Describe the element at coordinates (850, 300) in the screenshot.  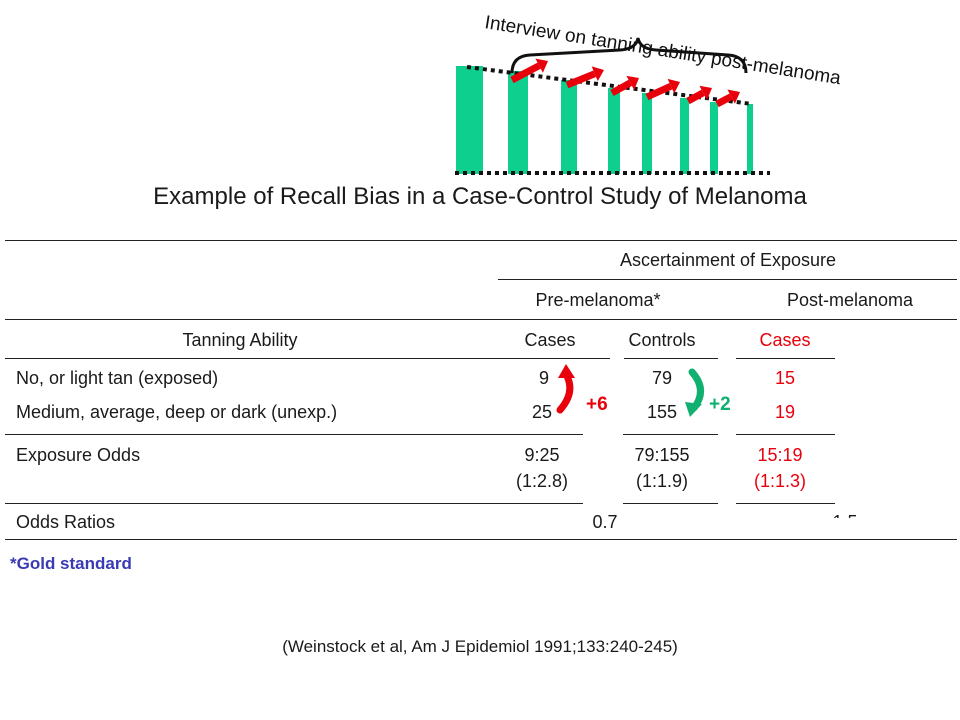
I see `subheader-post: Post-melanoma` at that location.